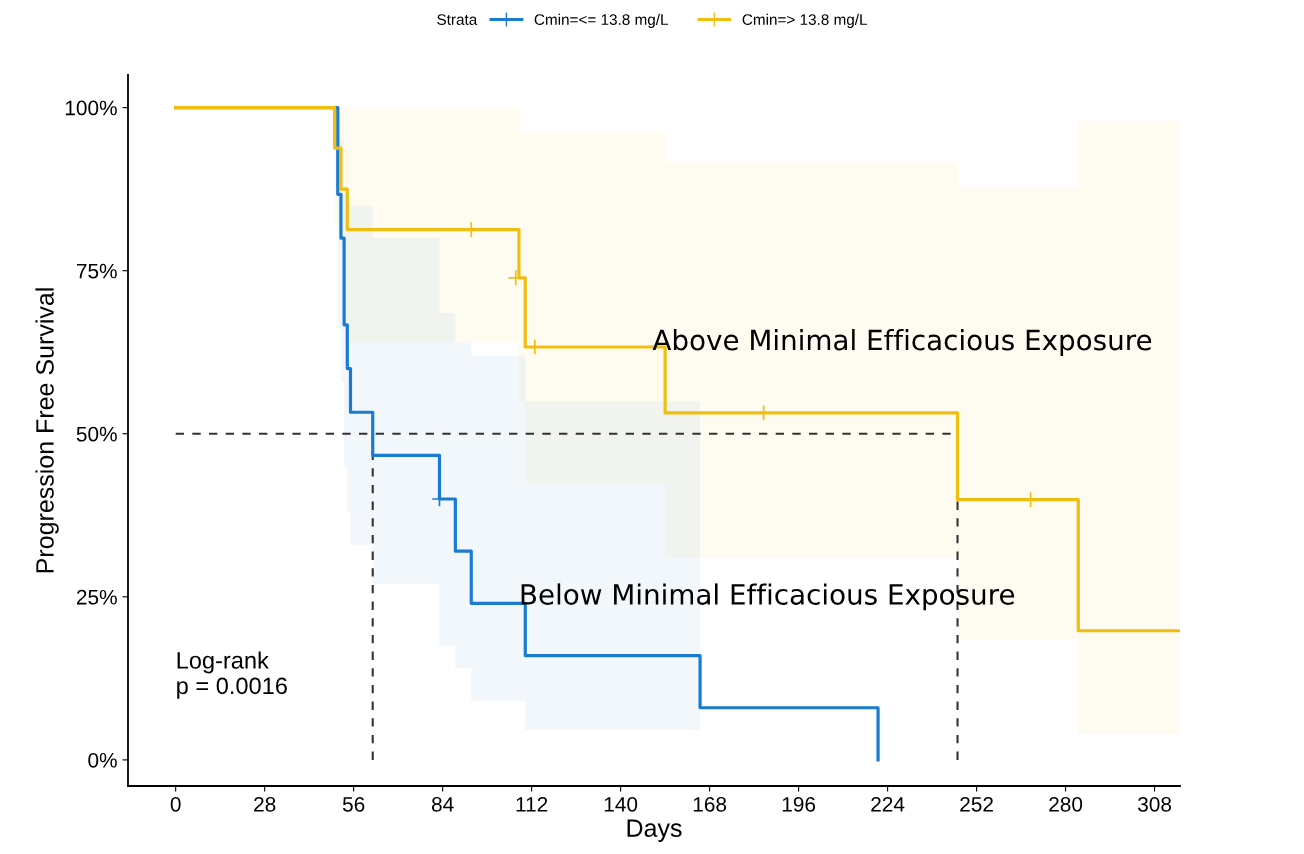 The width and height of the screenshot is (1304, 854). What do you see at coordinates (976, 804) in the screenshot?
I see `x-tick-label: 252` at bounding box center [976, 804].